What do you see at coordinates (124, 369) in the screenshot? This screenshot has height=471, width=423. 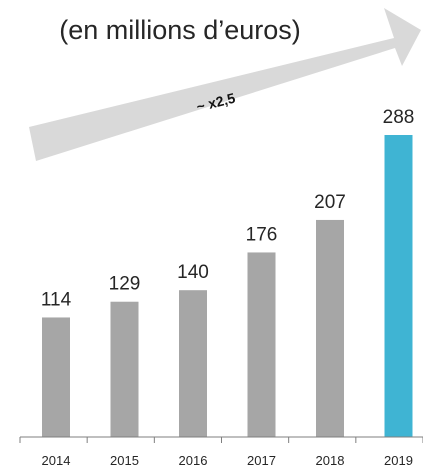 I see `bar-2015` at bounding box center [124, 369].